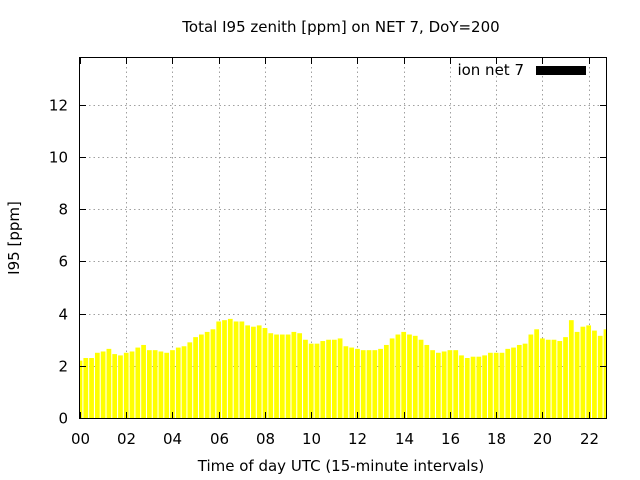 The width and height of the screenshot is (640, 480). I want to click on y-tick-label: 4, so click(63, 315).